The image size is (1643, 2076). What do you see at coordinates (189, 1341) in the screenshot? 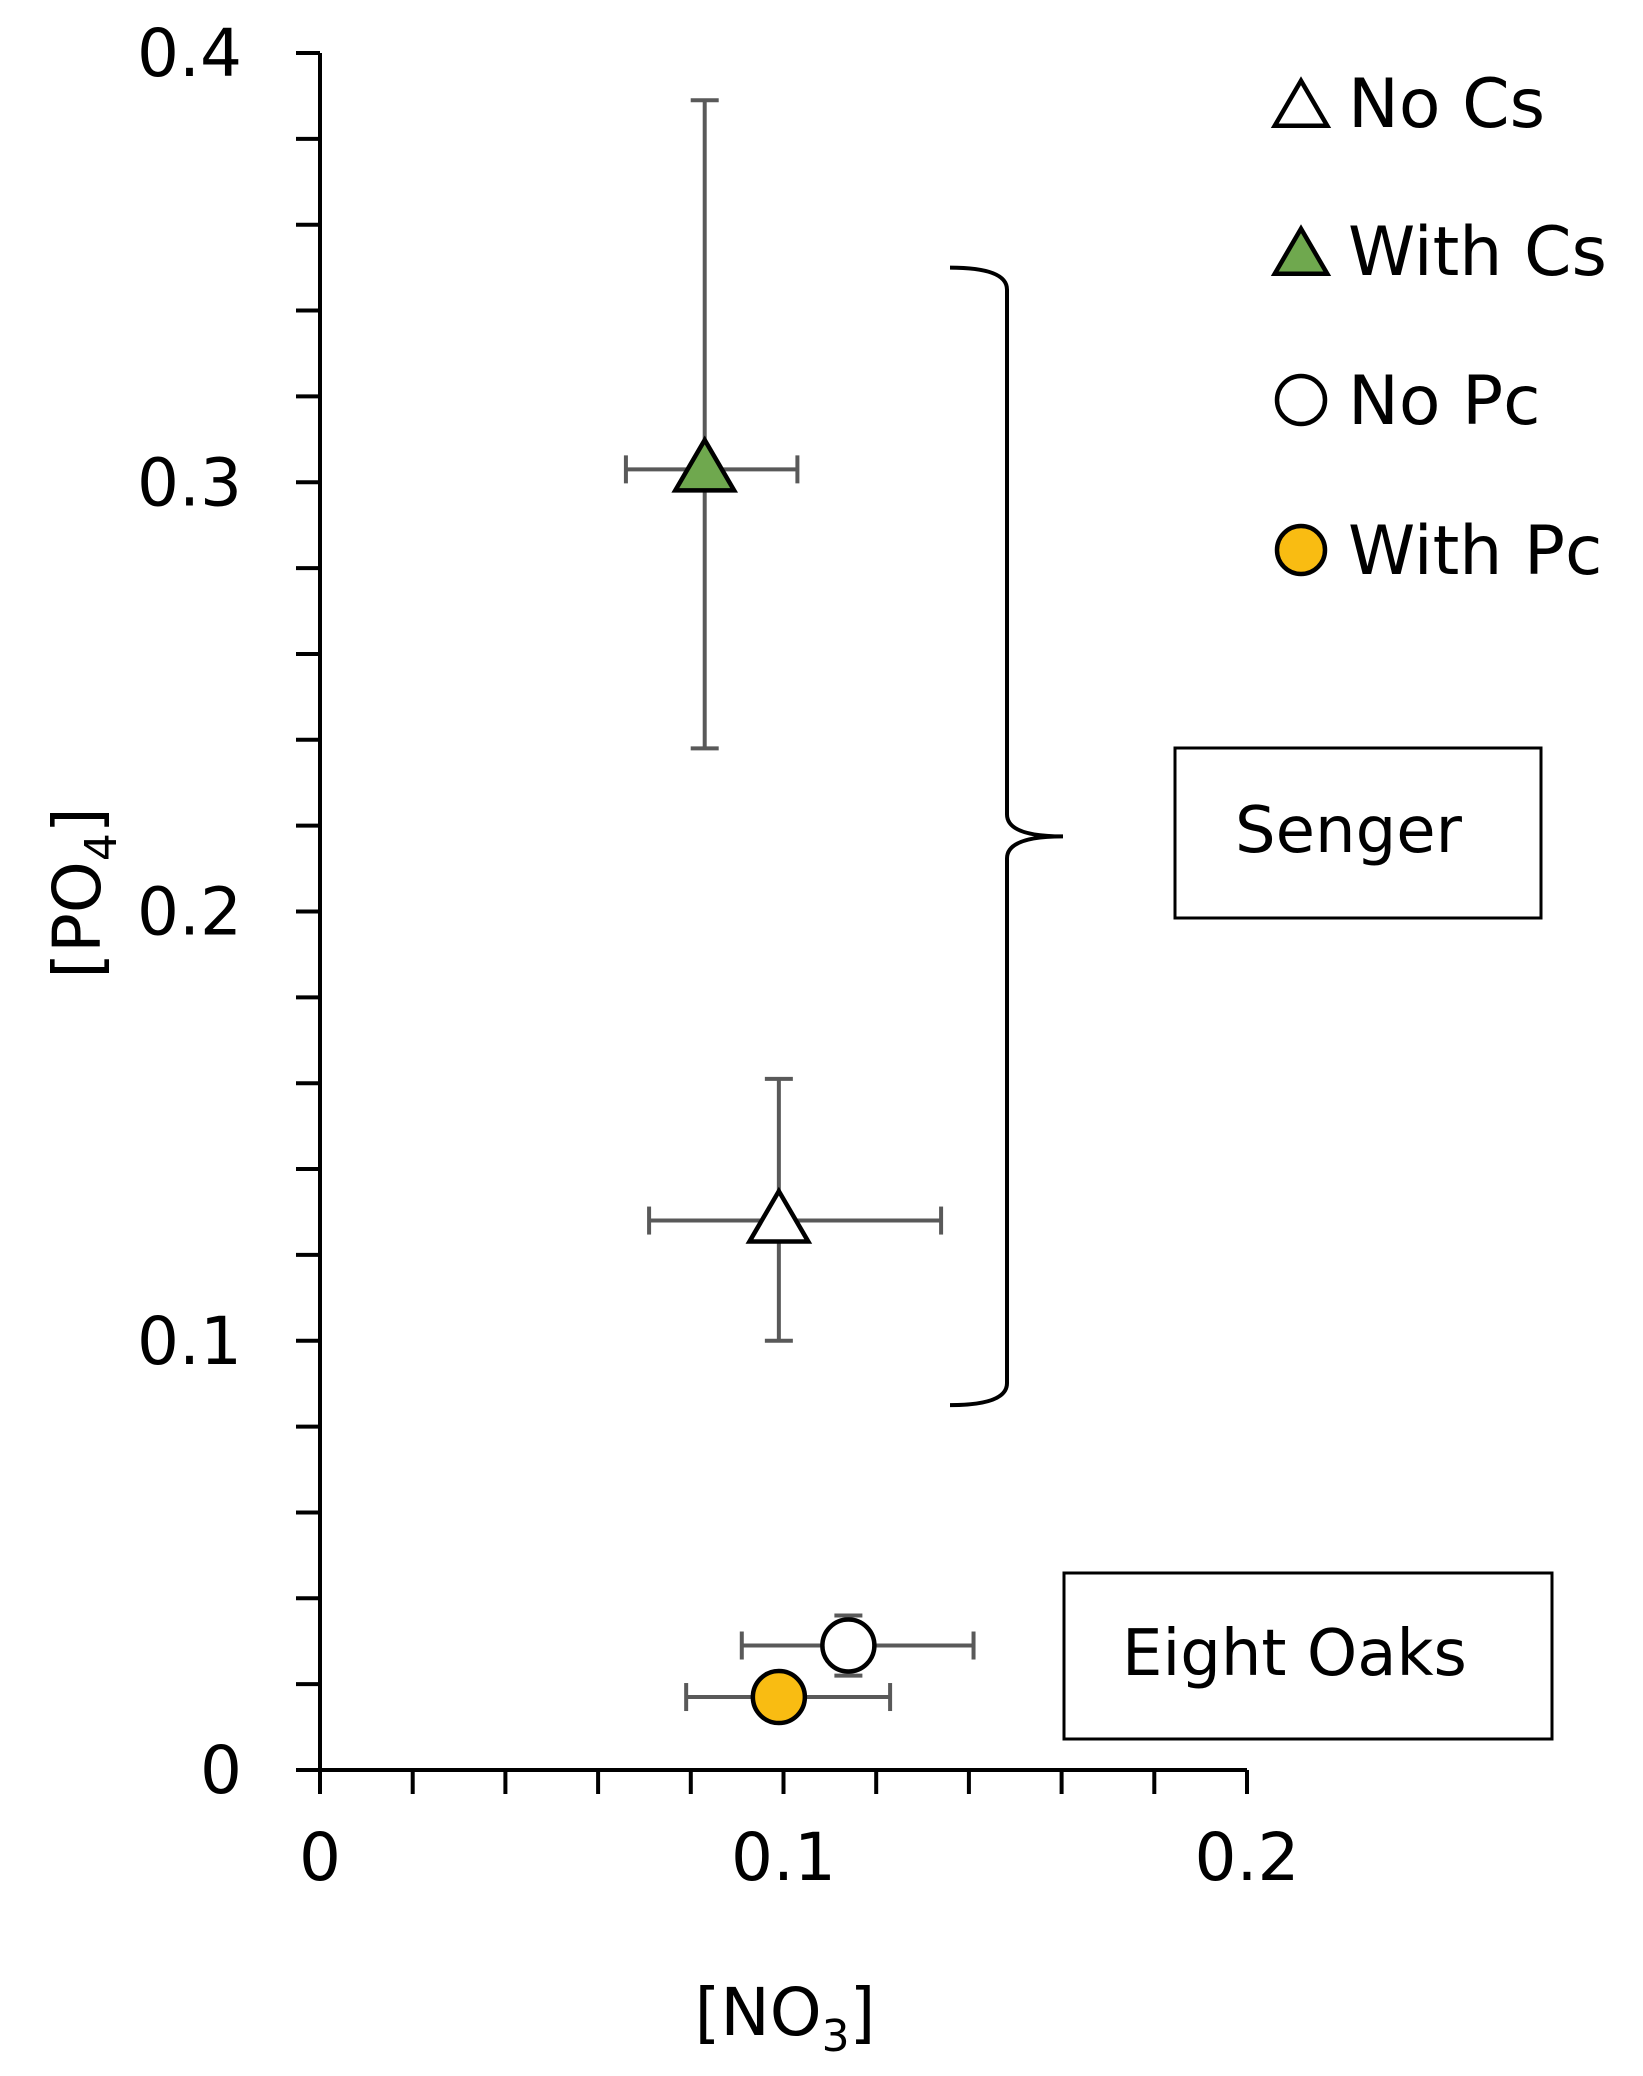
I see `y-tick-label: 0.1` at bounding box center [189, 1341].